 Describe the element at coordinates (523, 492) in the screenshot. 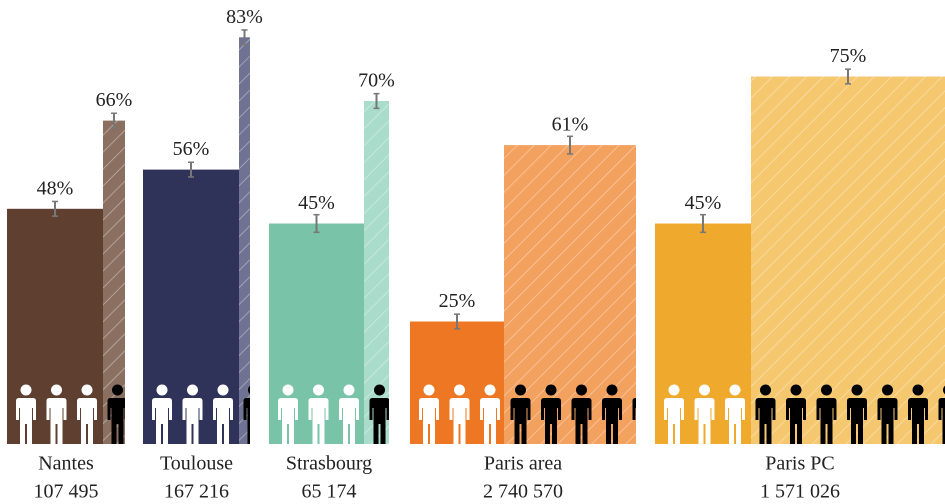

I see `population-label: 2 740 570` at that location.